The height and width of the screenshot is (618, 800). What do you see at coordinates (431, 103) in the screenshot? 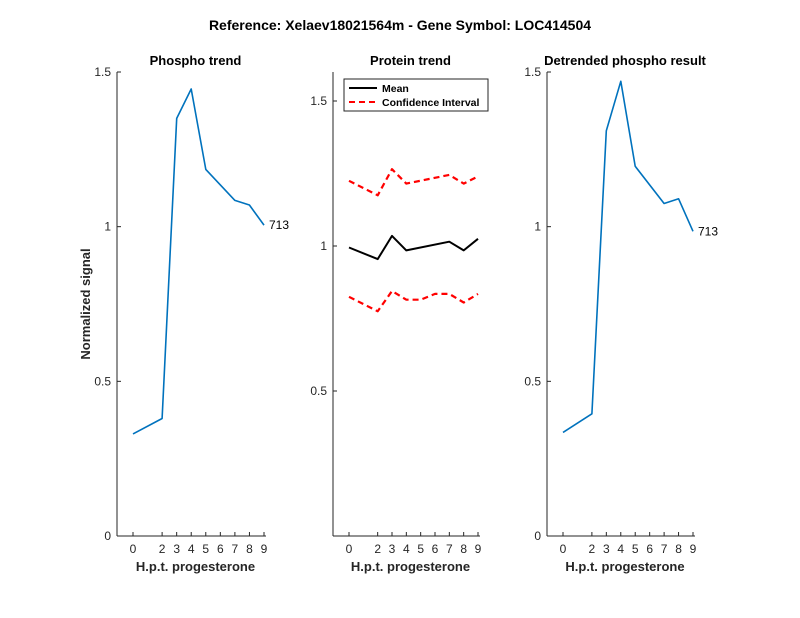
I see `legend-label: Confidence Interval` at bounding box center [431, 103].